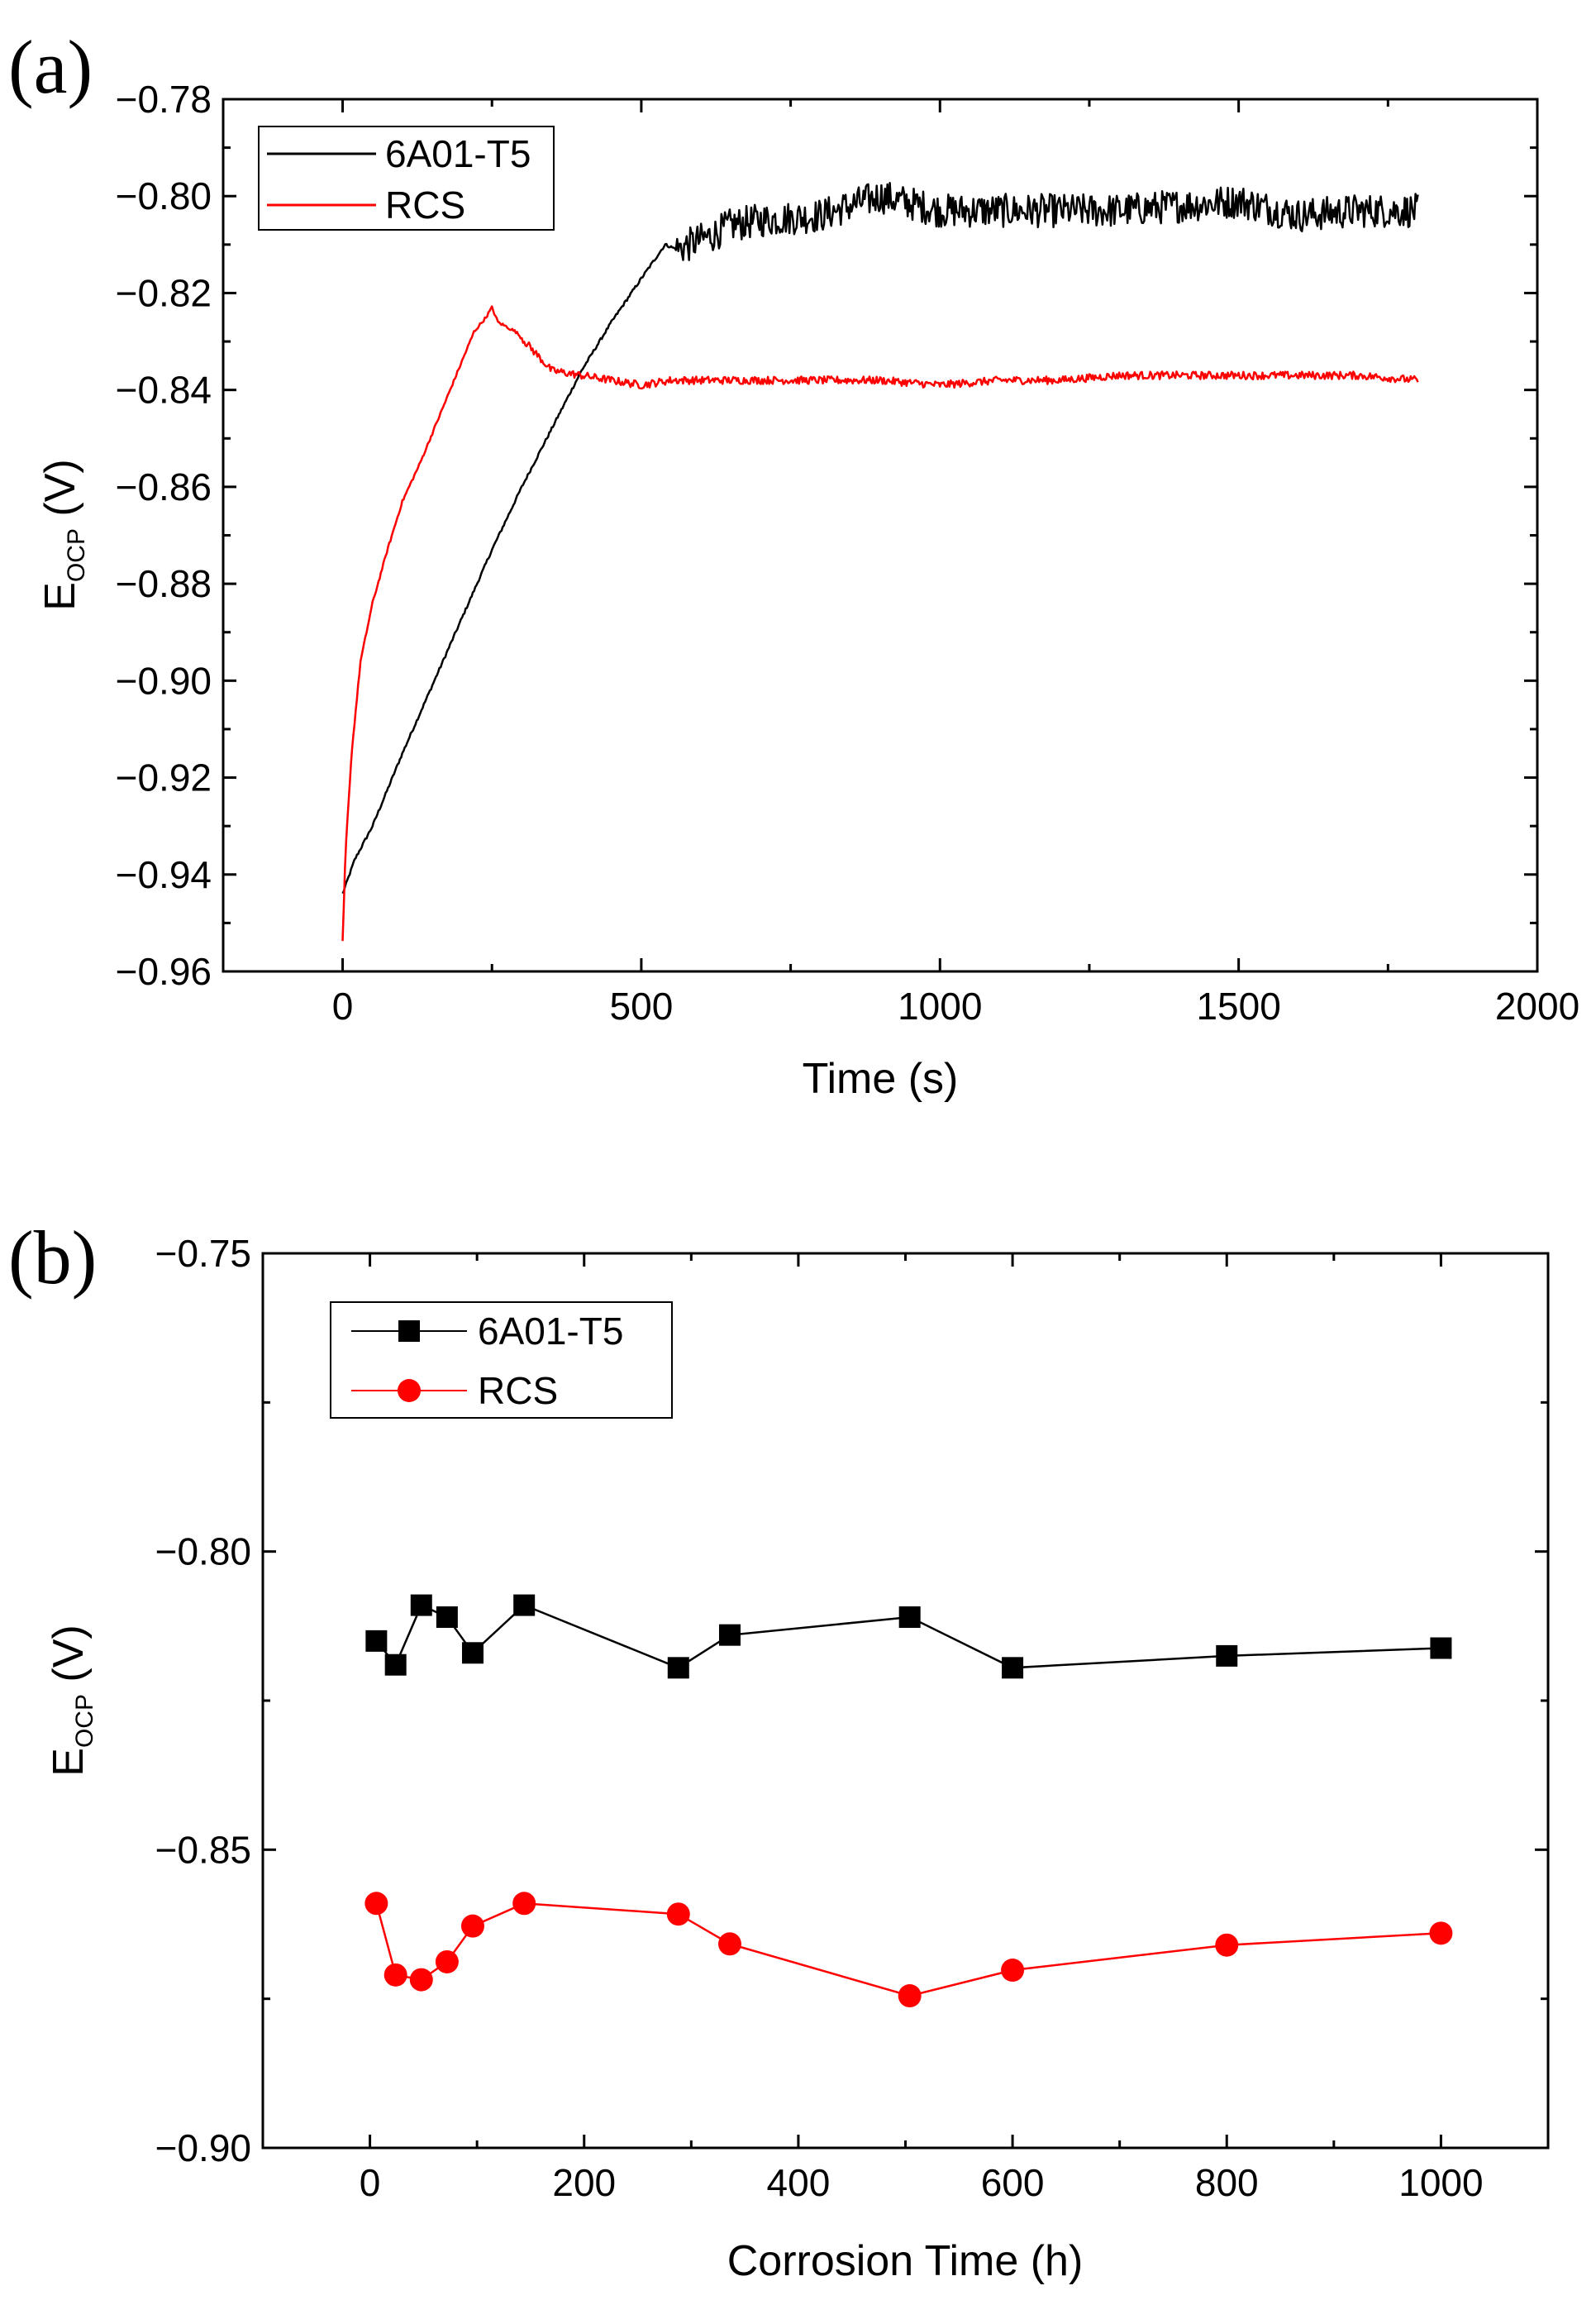 Image resolution: width=1596 pixels, height=2300 pixels. What do you see at coordinates (642, 1006) in the screenshot?
I see `x-tick-label: 500` at bounding box center [642, 1006].